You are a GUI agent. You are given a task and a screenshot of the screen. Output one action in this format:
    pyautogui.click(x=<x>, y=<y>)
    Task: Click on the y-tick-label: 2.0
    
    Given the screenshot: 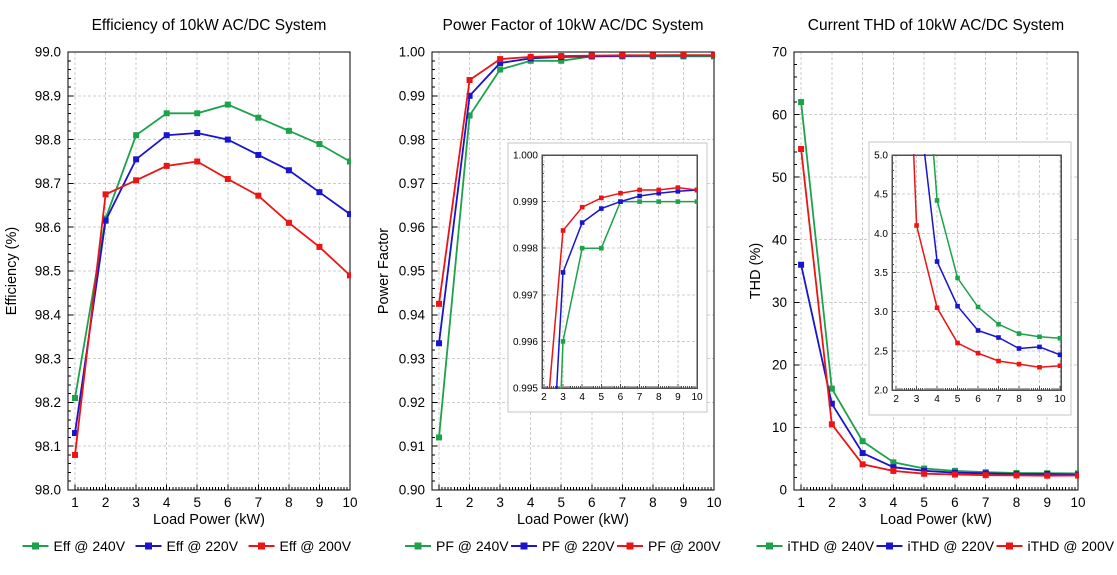 What is the action you would take?
    pyautogui.click(x=881, y=391)
    